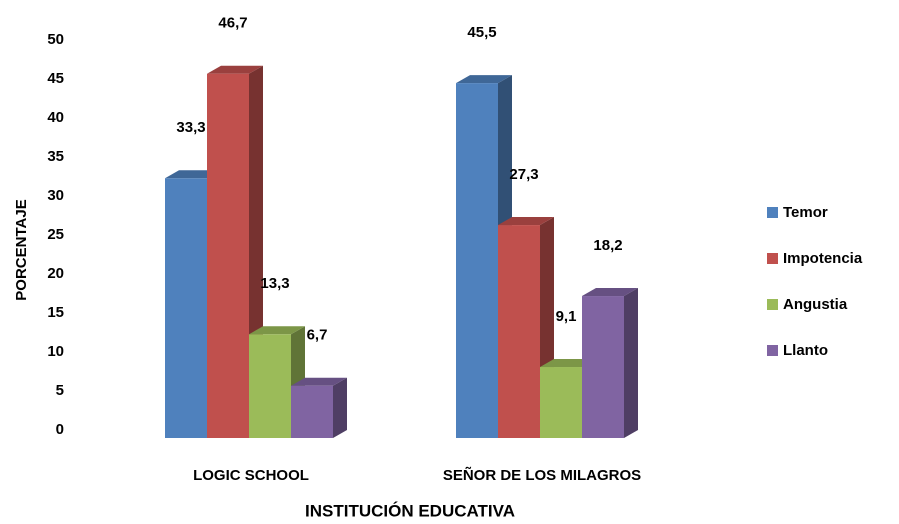 The height and width of the screenshot is (524, 899). What do you see at coordinates (815, 304) in the screenshot?
I see `legend-label: Angustia` at bounding box center [815, 304].